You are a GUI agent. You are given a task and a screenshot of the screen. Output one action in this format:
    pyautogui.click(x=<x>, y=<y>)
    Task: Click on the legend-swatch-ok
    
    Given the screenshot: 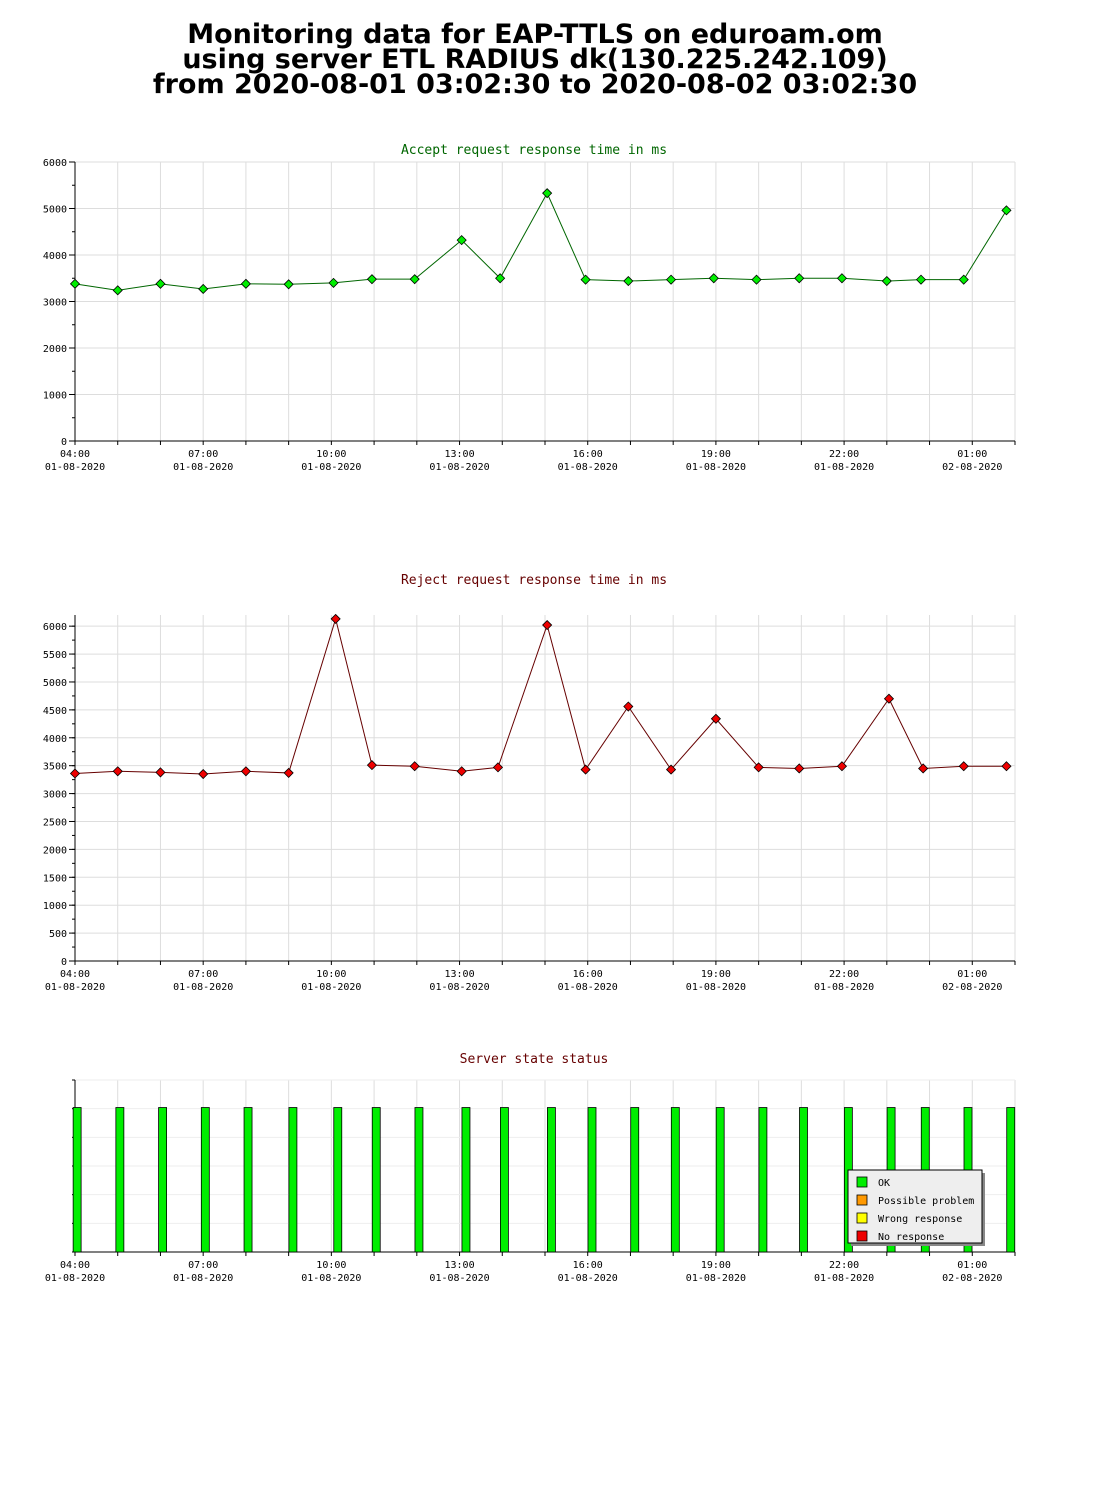 What is the action you would take?
    pyautogui.click(x=862, y=1182)
    